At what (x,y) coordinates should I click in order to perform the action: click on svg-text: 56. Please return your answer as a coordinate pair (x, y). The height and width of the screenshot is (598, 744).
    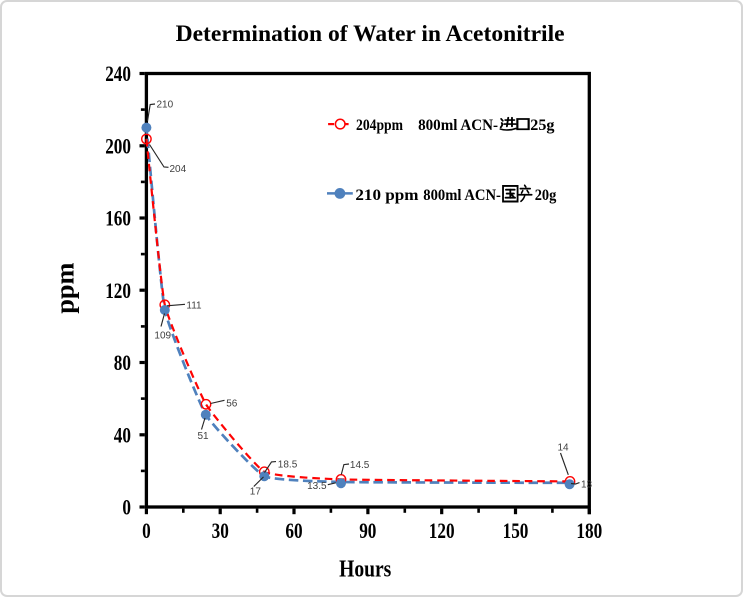
    Looking at the image, I should click on (232, 404).